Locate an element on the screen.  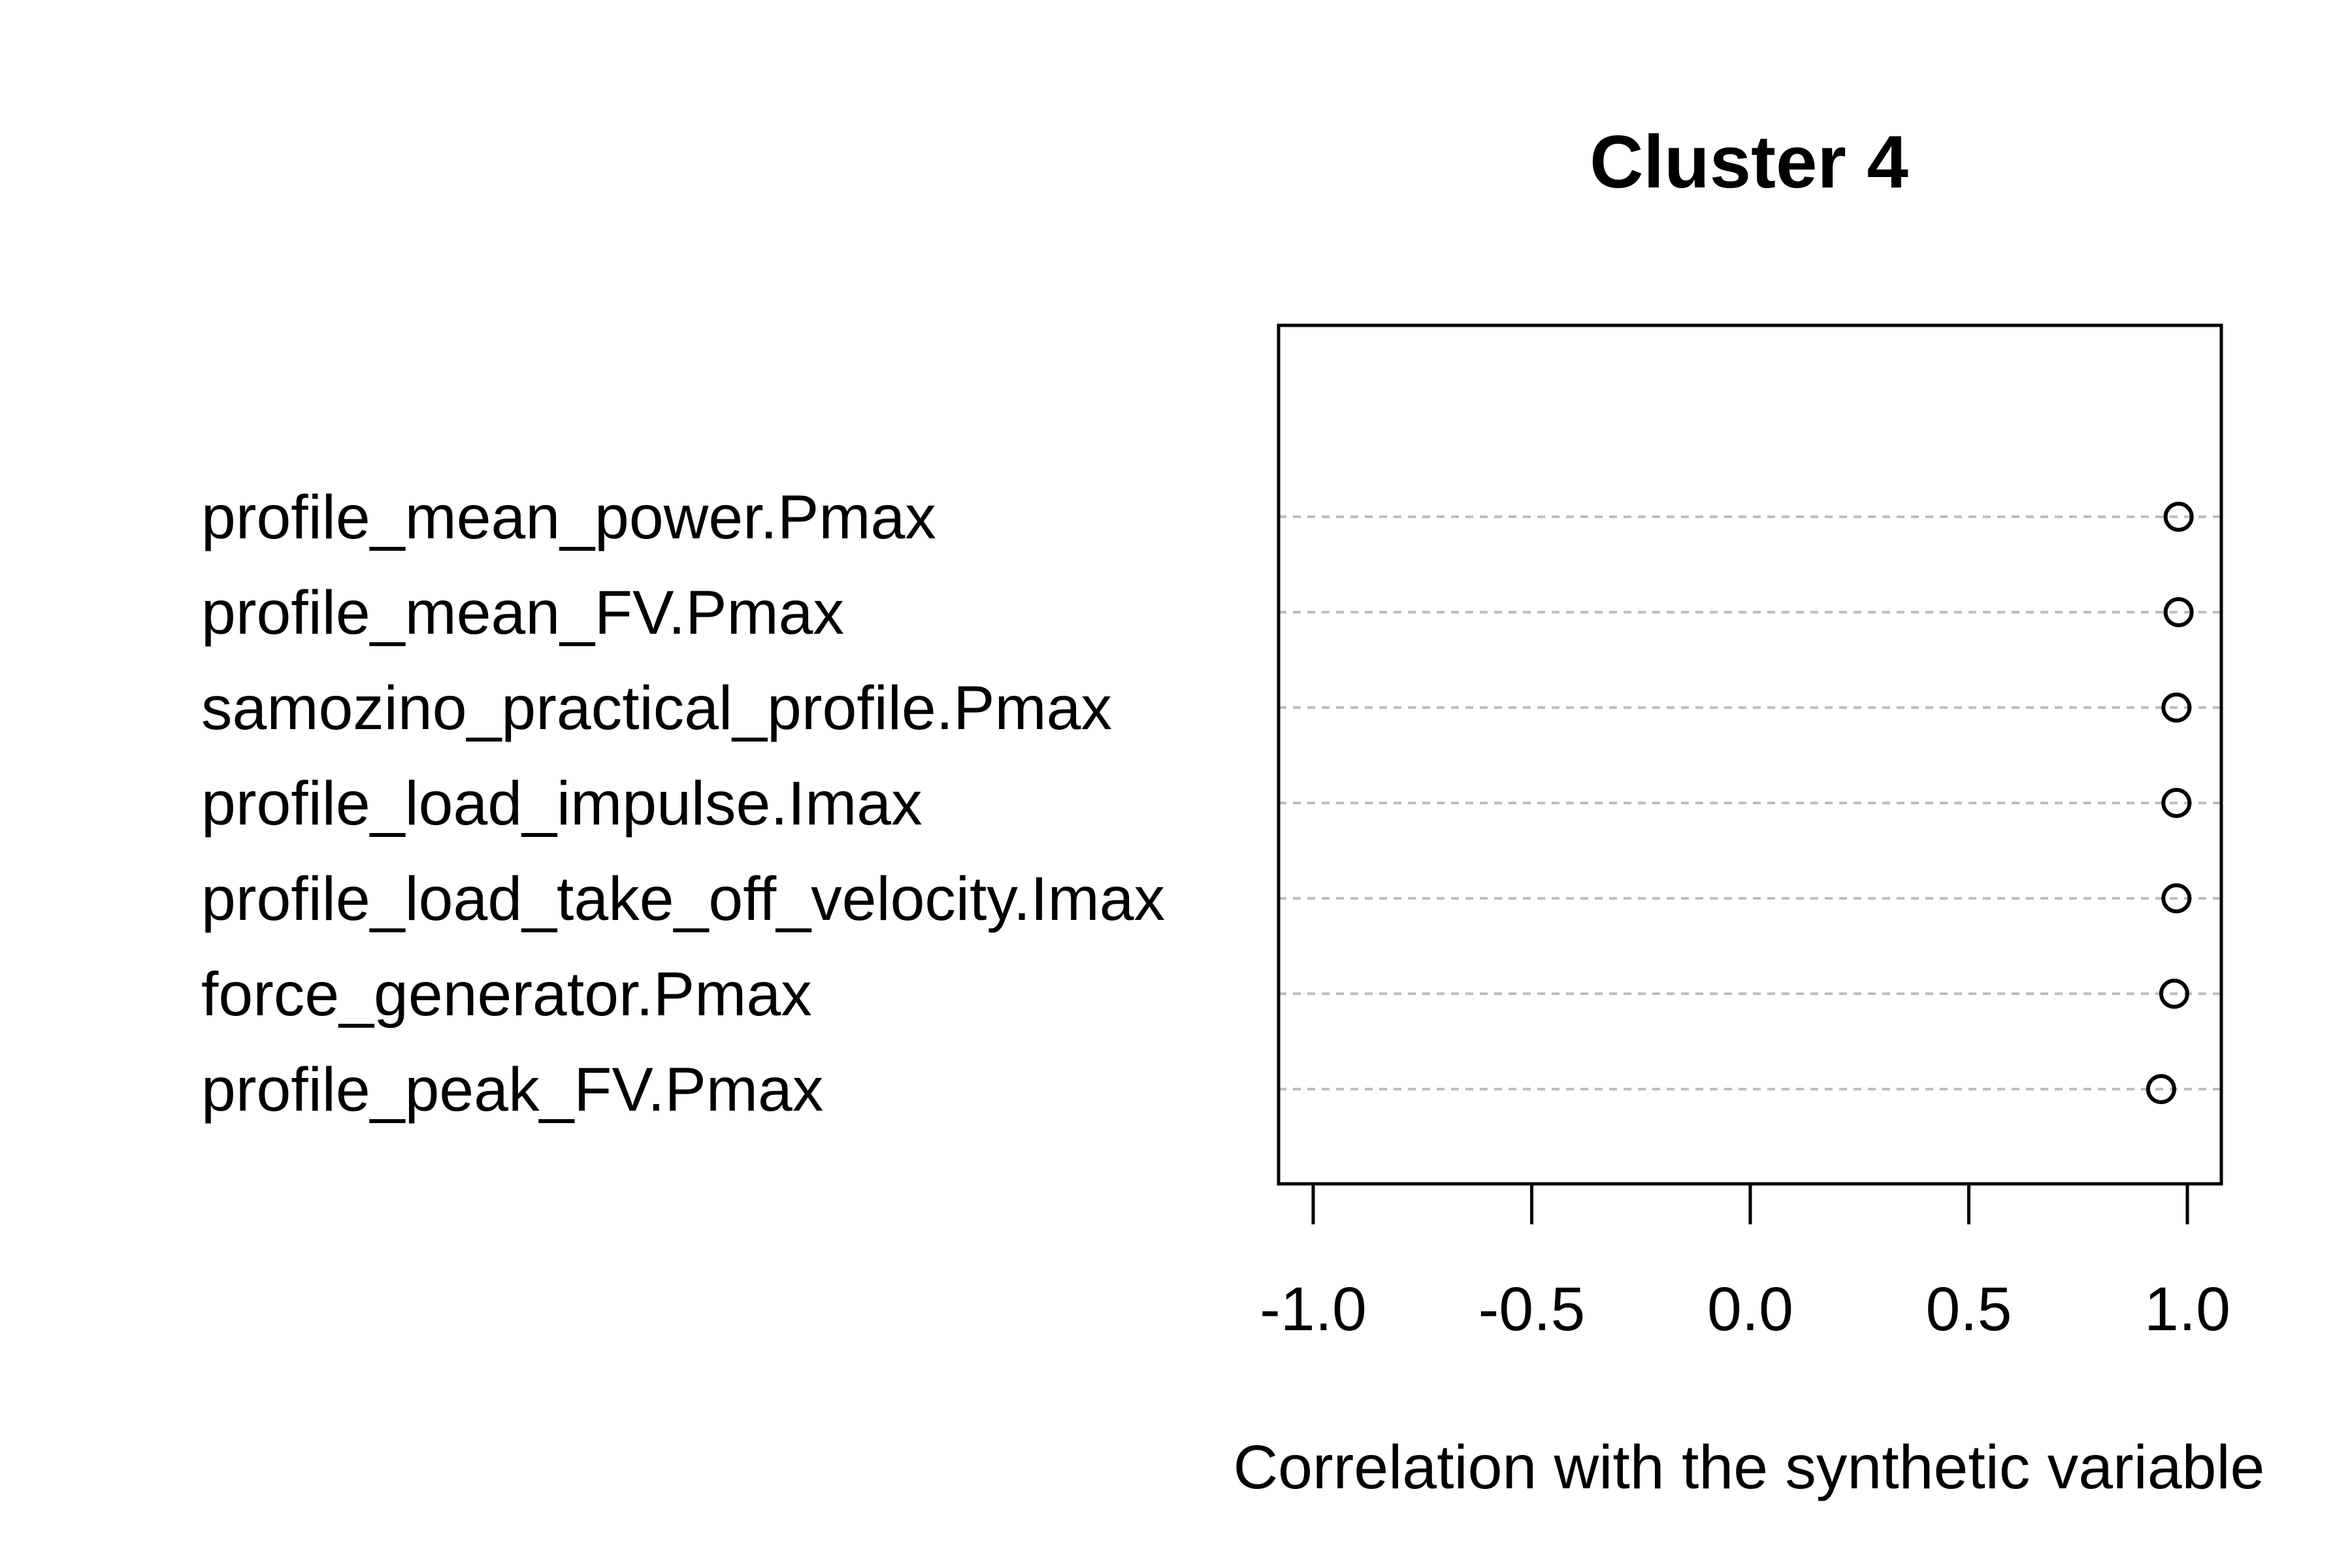
x-tick-label: -1.0 is located at coordinates (1313, 1309).